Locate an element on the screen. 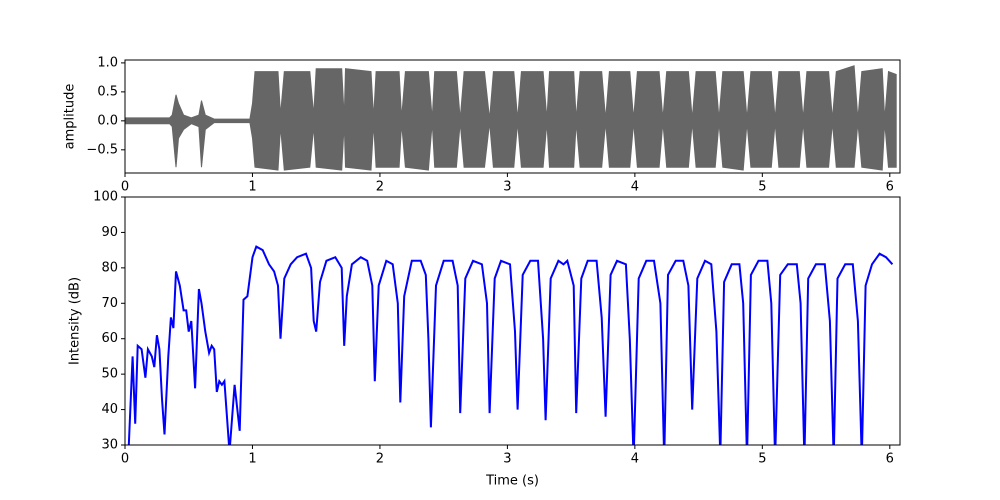 This screenshot has width=1000, height=500. y-tick-label: 70 is located at coordinates (109, 303).